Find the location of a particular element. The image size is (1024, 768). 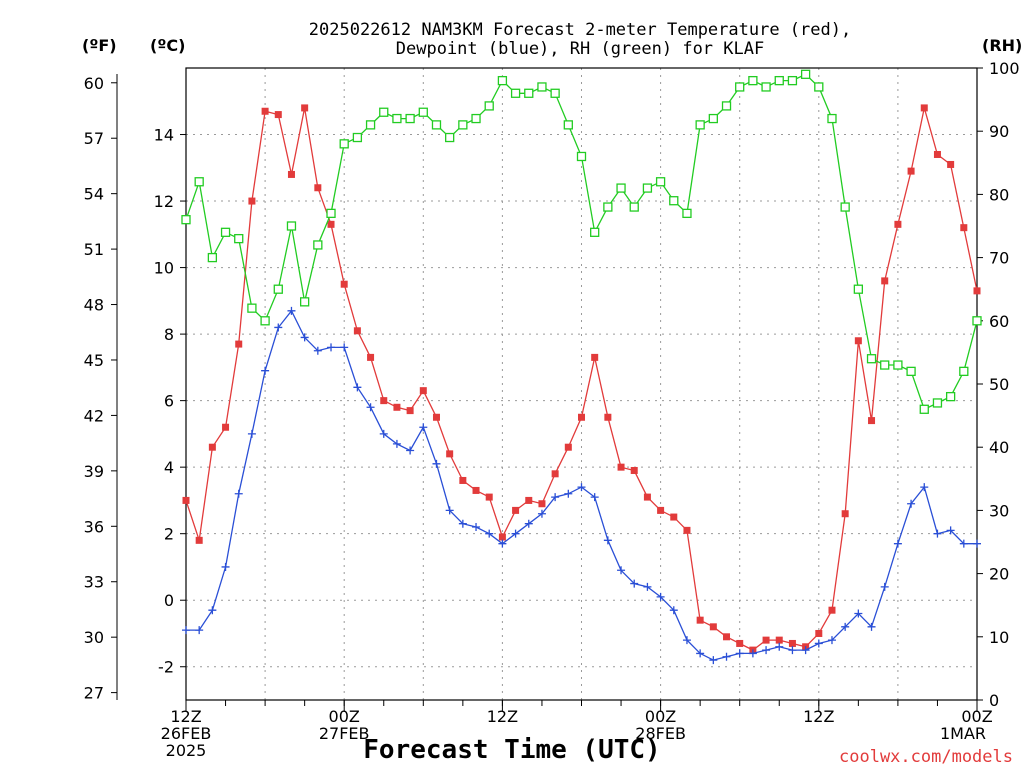

celsius-tick-label: 2 is located at coordinates (169, 534).